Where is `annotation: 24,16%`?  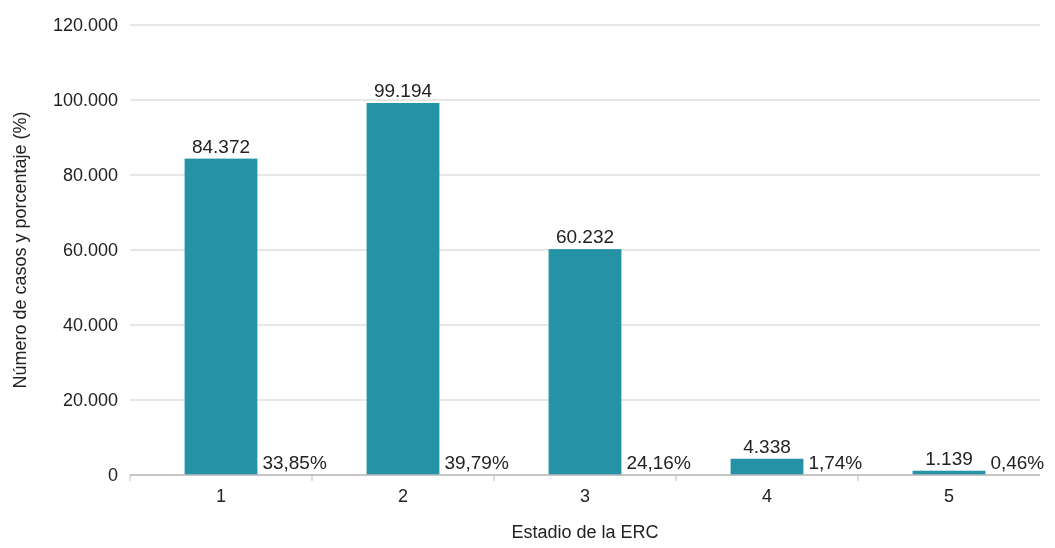
annotation: 24,16% is located at coordinates (658, 462).